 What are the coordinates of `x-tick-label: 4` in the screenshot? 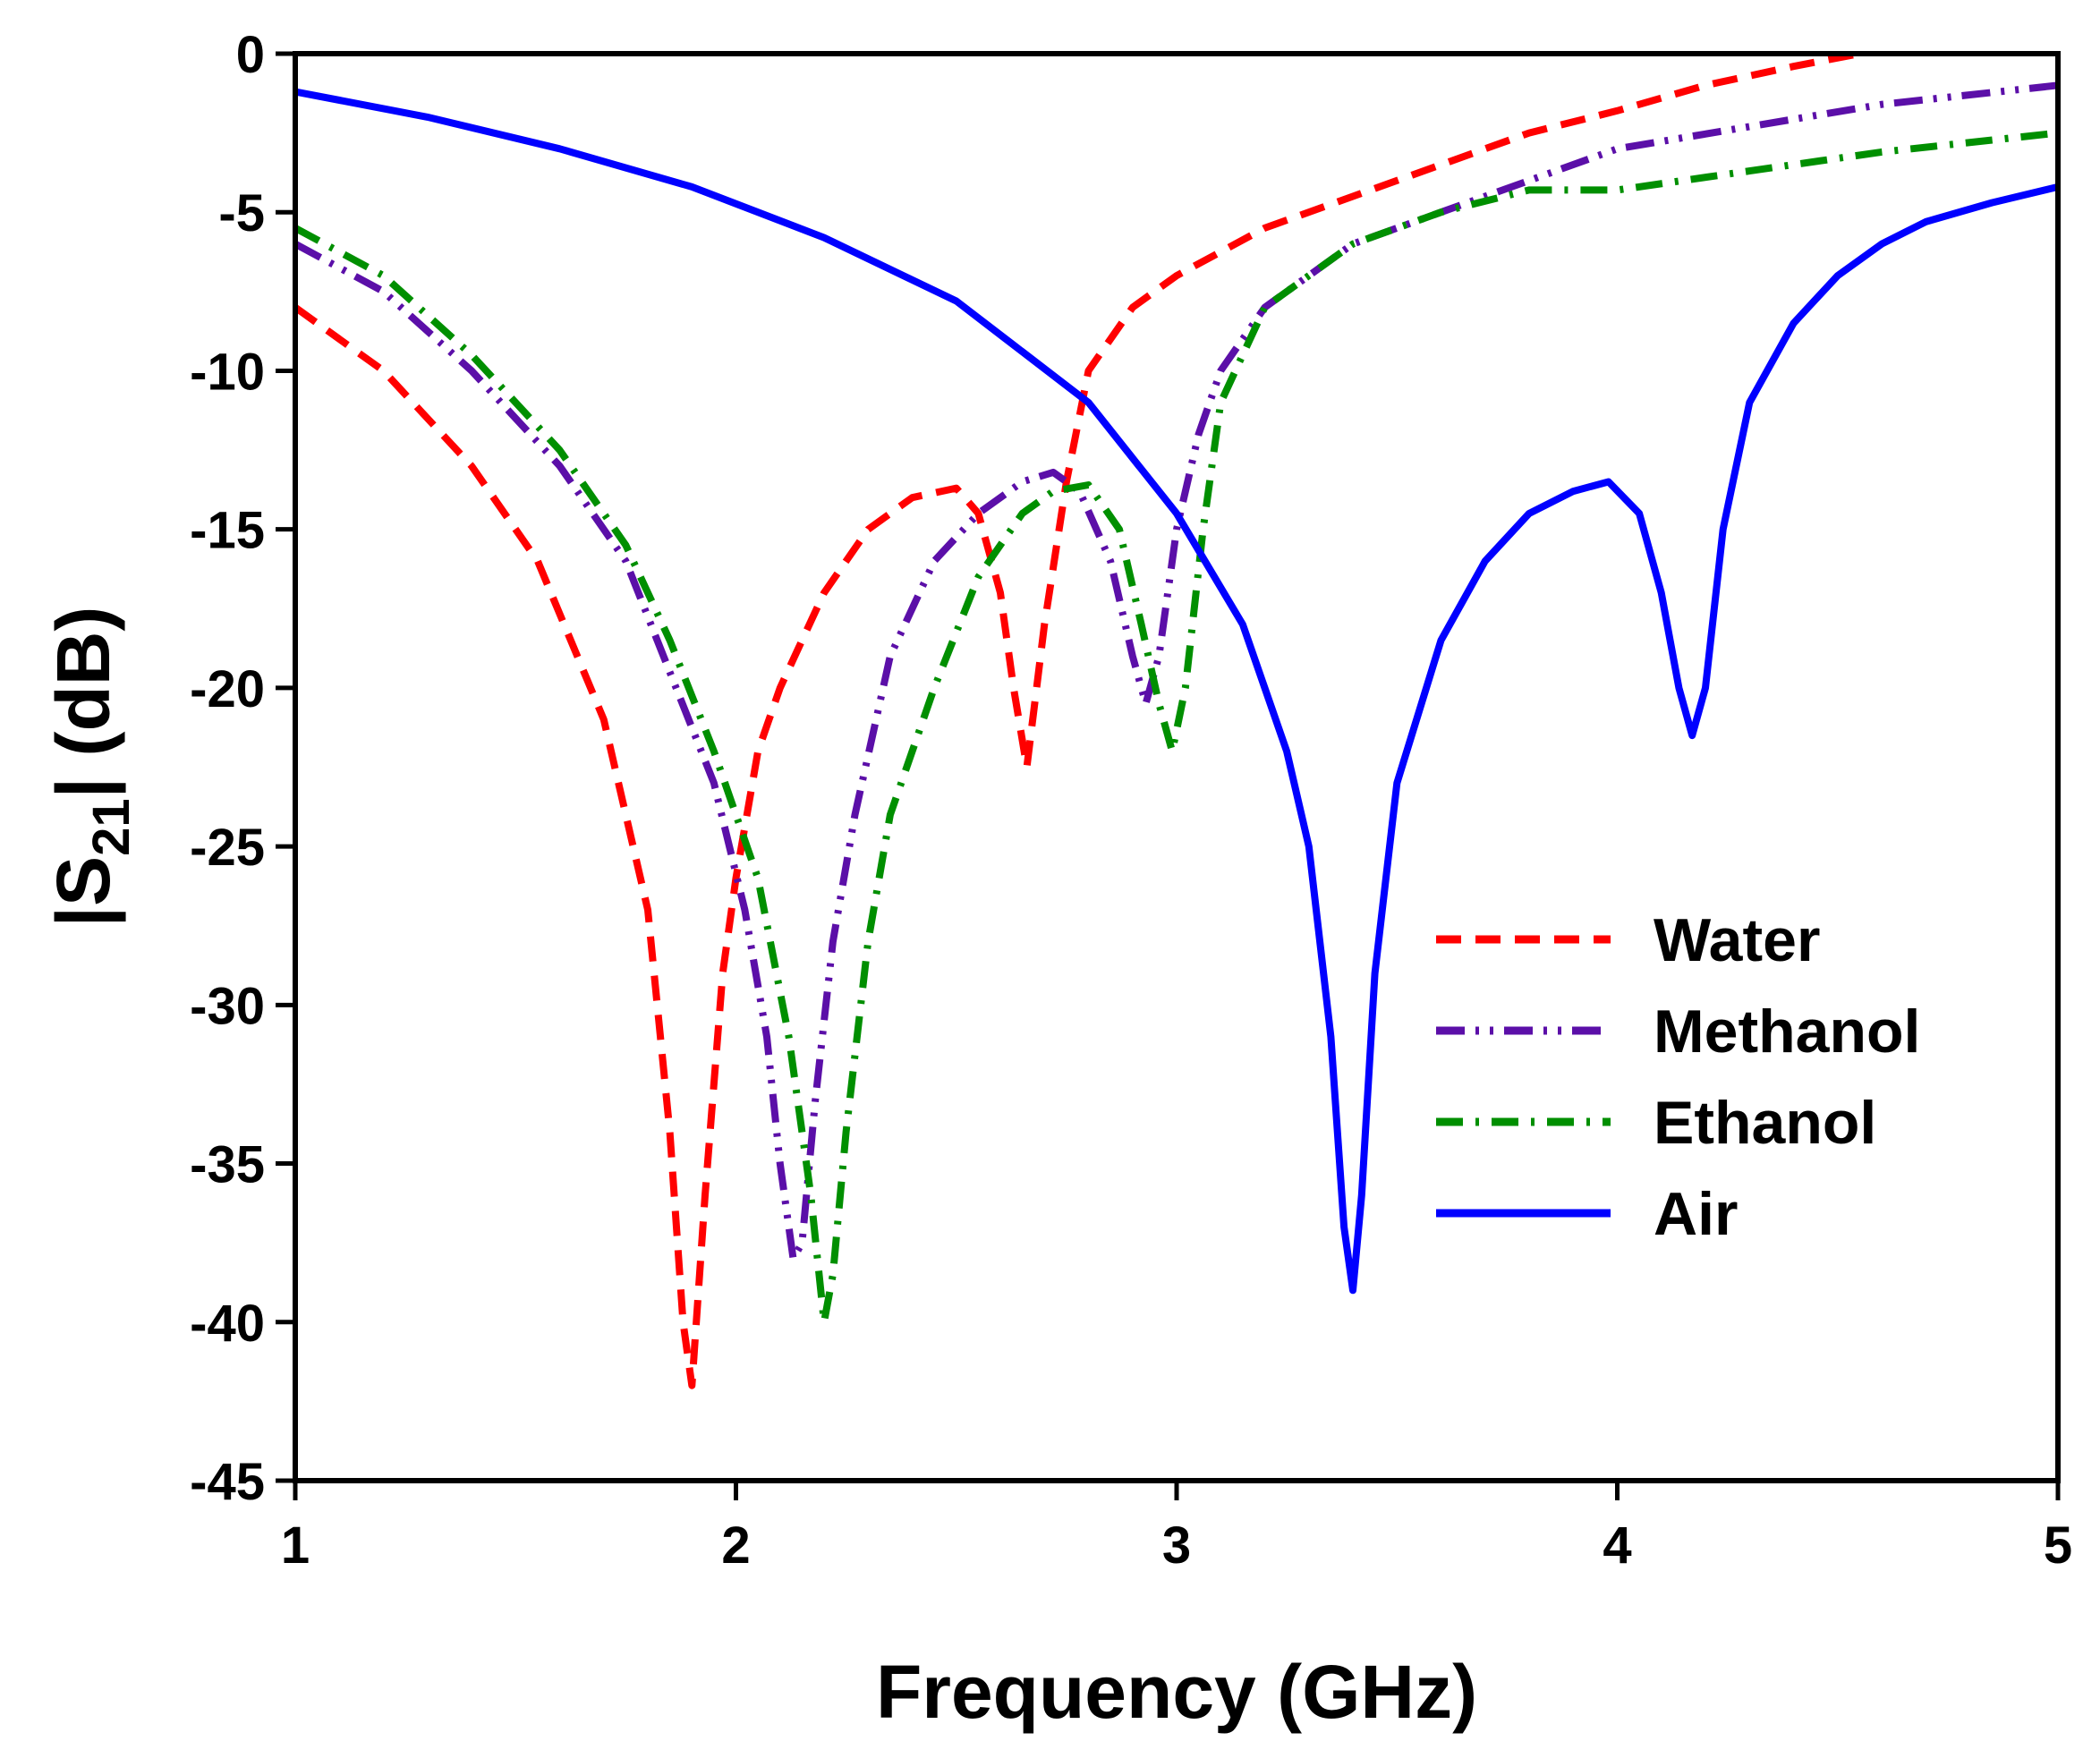 It's located at (1617, 1545).